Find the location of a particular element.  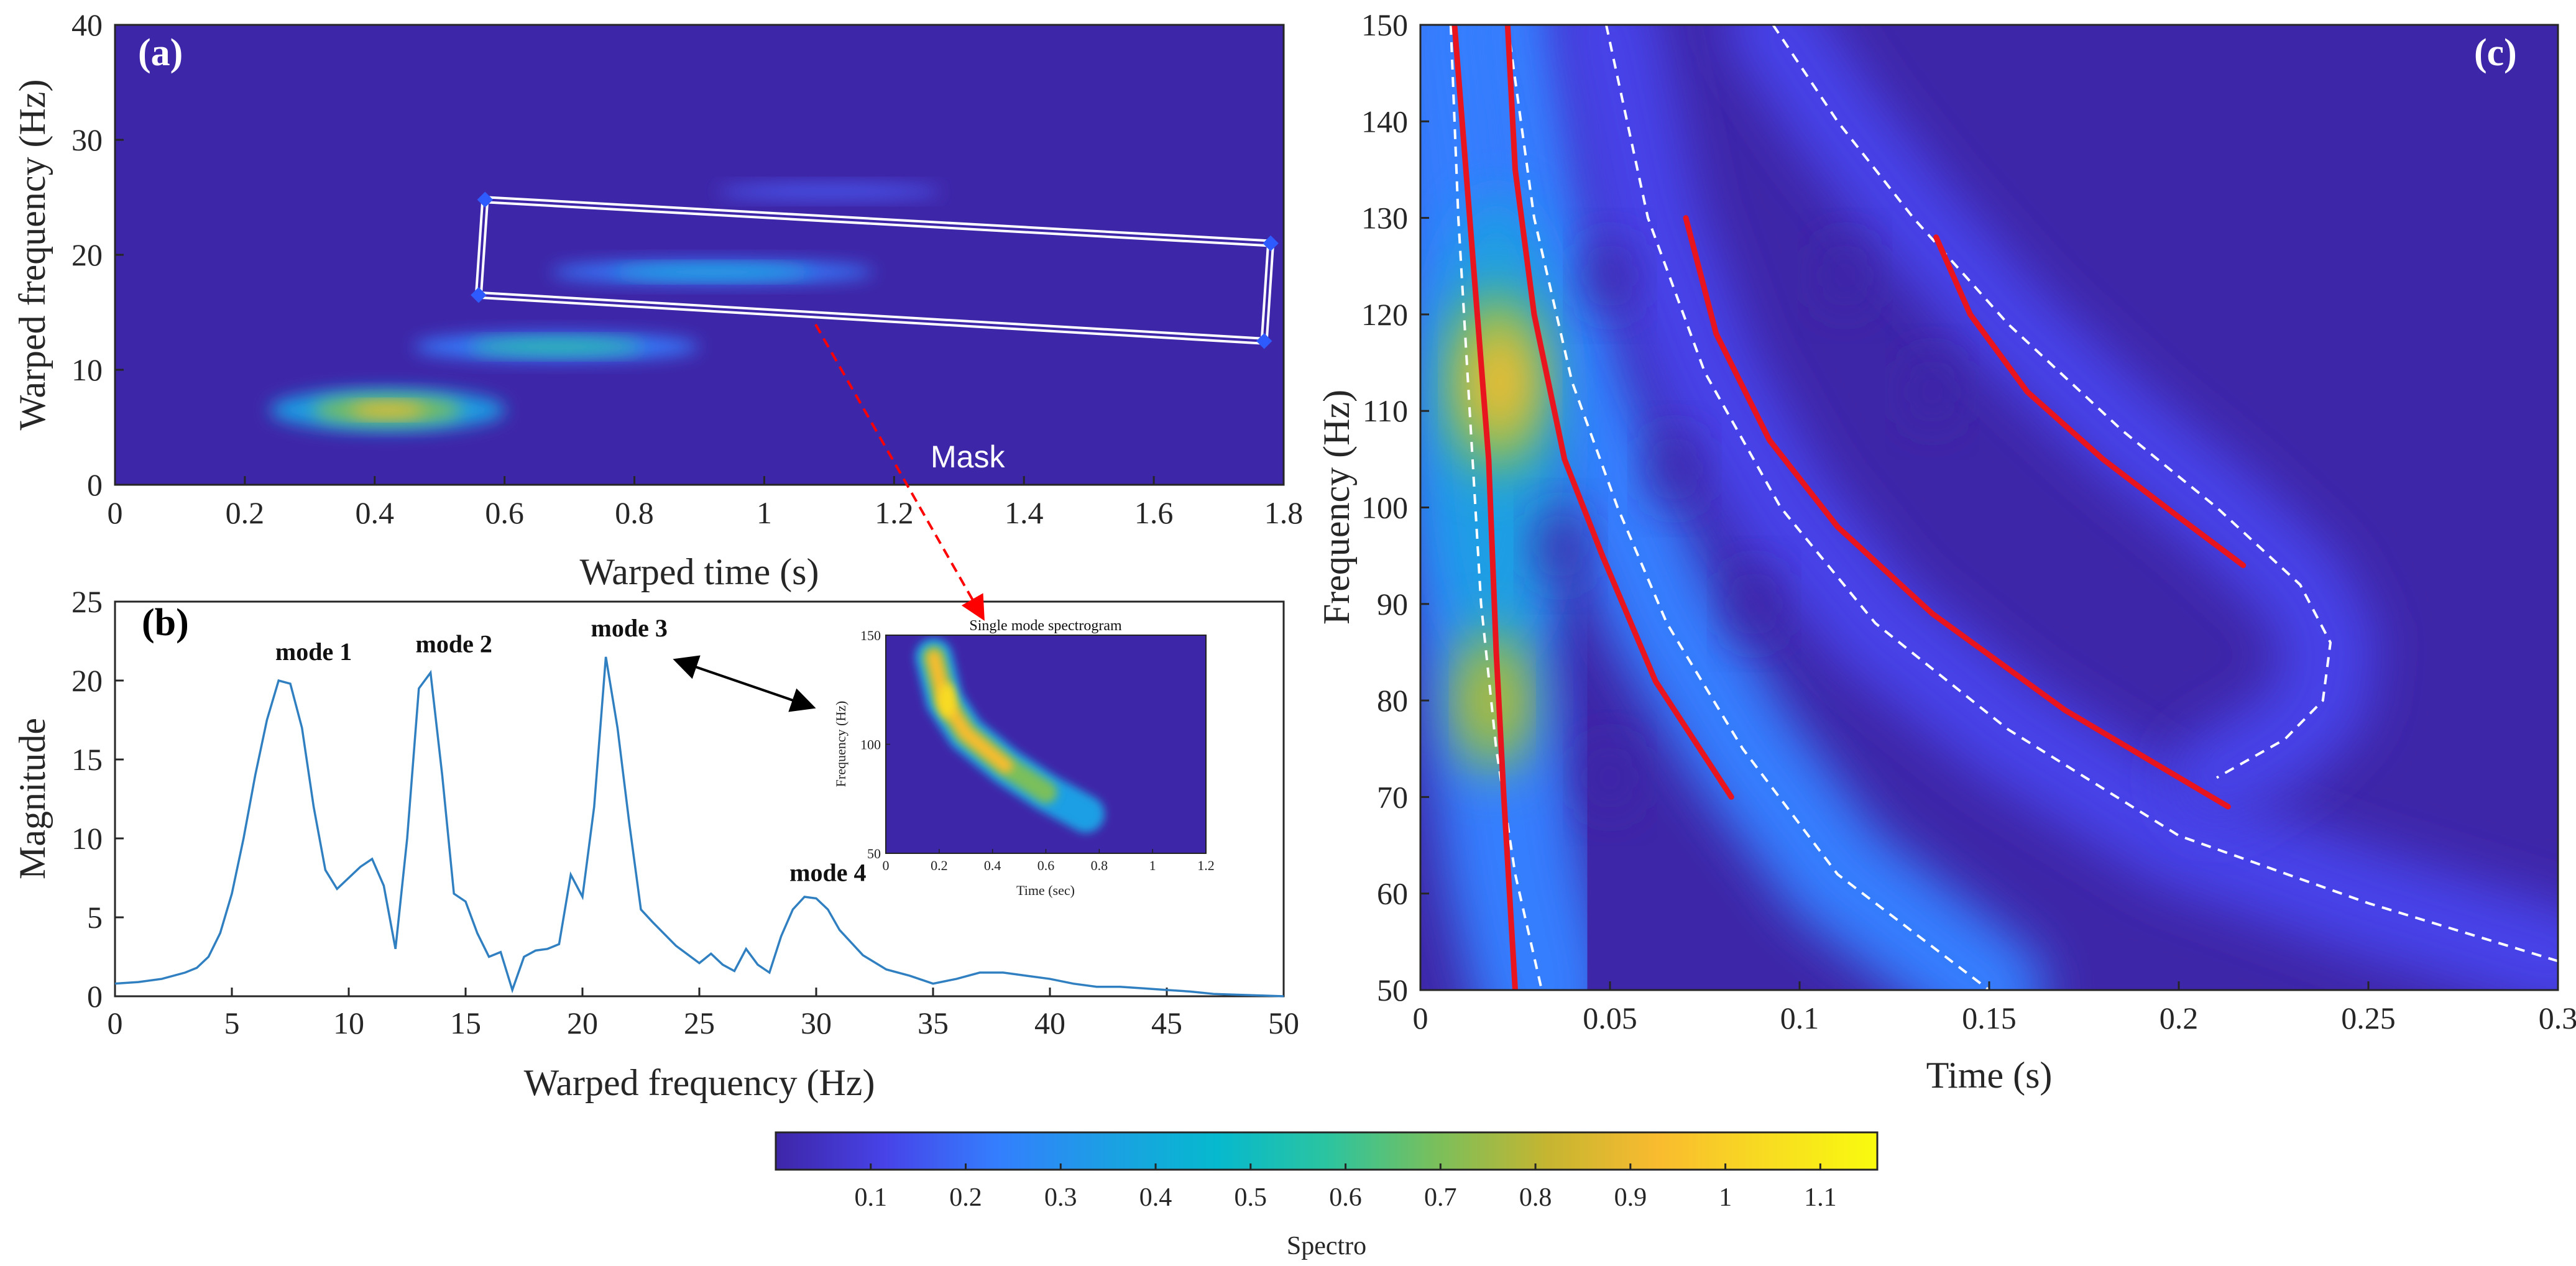

panel-b-x-tick-label: 50 is located at coordinates (1283, 1023).